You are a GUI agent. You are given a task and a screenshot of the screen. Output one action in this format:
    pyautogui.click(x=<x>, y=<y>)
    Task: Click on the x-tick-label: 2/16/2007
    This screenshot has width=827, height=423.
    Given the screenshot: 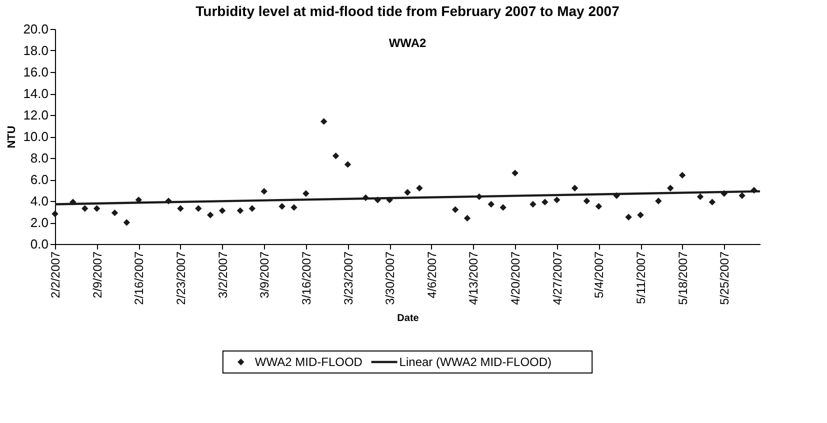 What is the action you would take?
    pyautogui.click(x=139, y=278)
    